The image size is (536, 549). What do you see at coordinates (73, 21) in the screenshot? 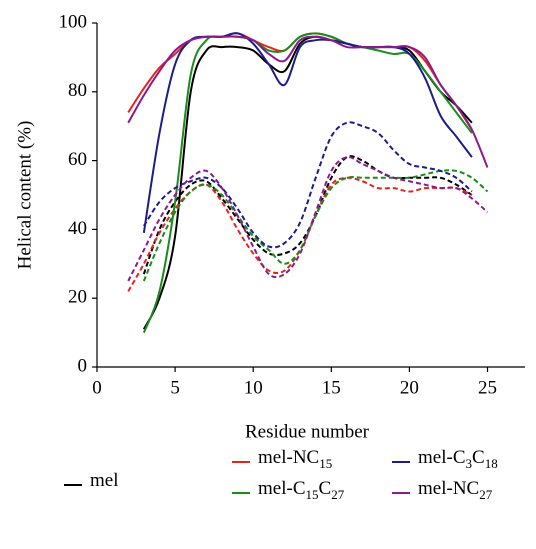
I see `y-tick-label: 100` at bounding box center [73, 21].